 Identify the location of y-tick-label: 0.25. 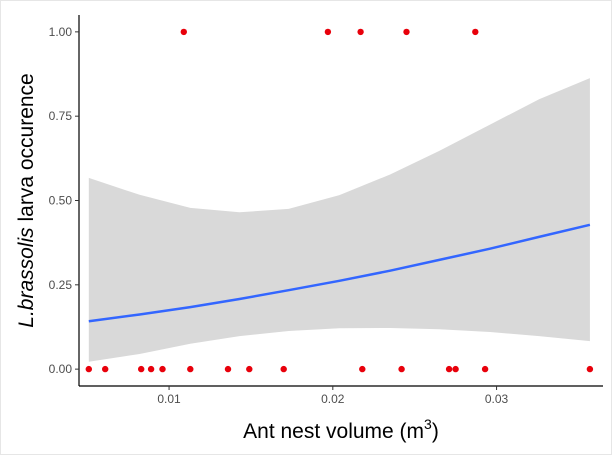
(61, 285).